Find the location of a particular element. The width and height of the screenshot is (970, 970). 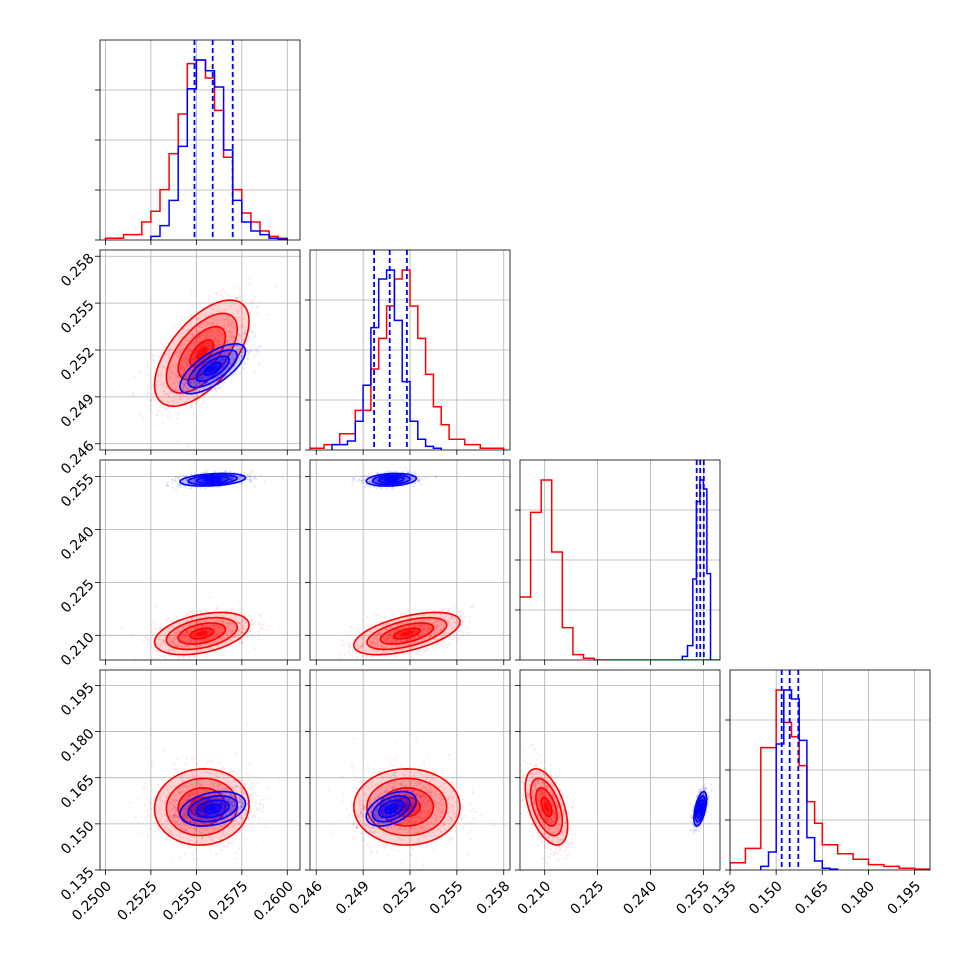

density-level is located at coordinates (201, 353).